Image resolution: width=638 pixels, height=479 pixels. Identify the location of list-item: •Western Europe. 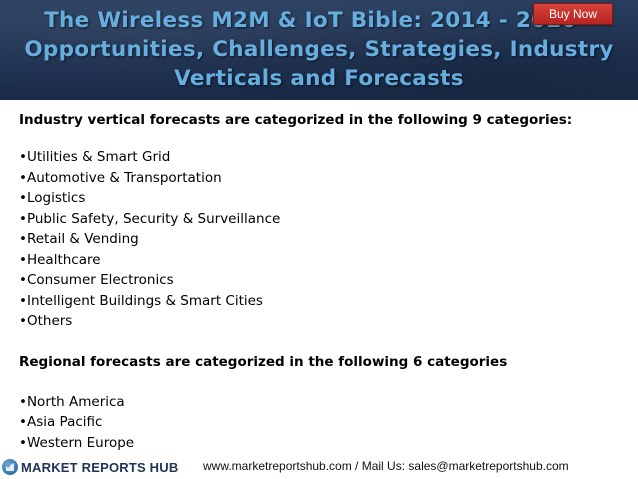
(77, 442).